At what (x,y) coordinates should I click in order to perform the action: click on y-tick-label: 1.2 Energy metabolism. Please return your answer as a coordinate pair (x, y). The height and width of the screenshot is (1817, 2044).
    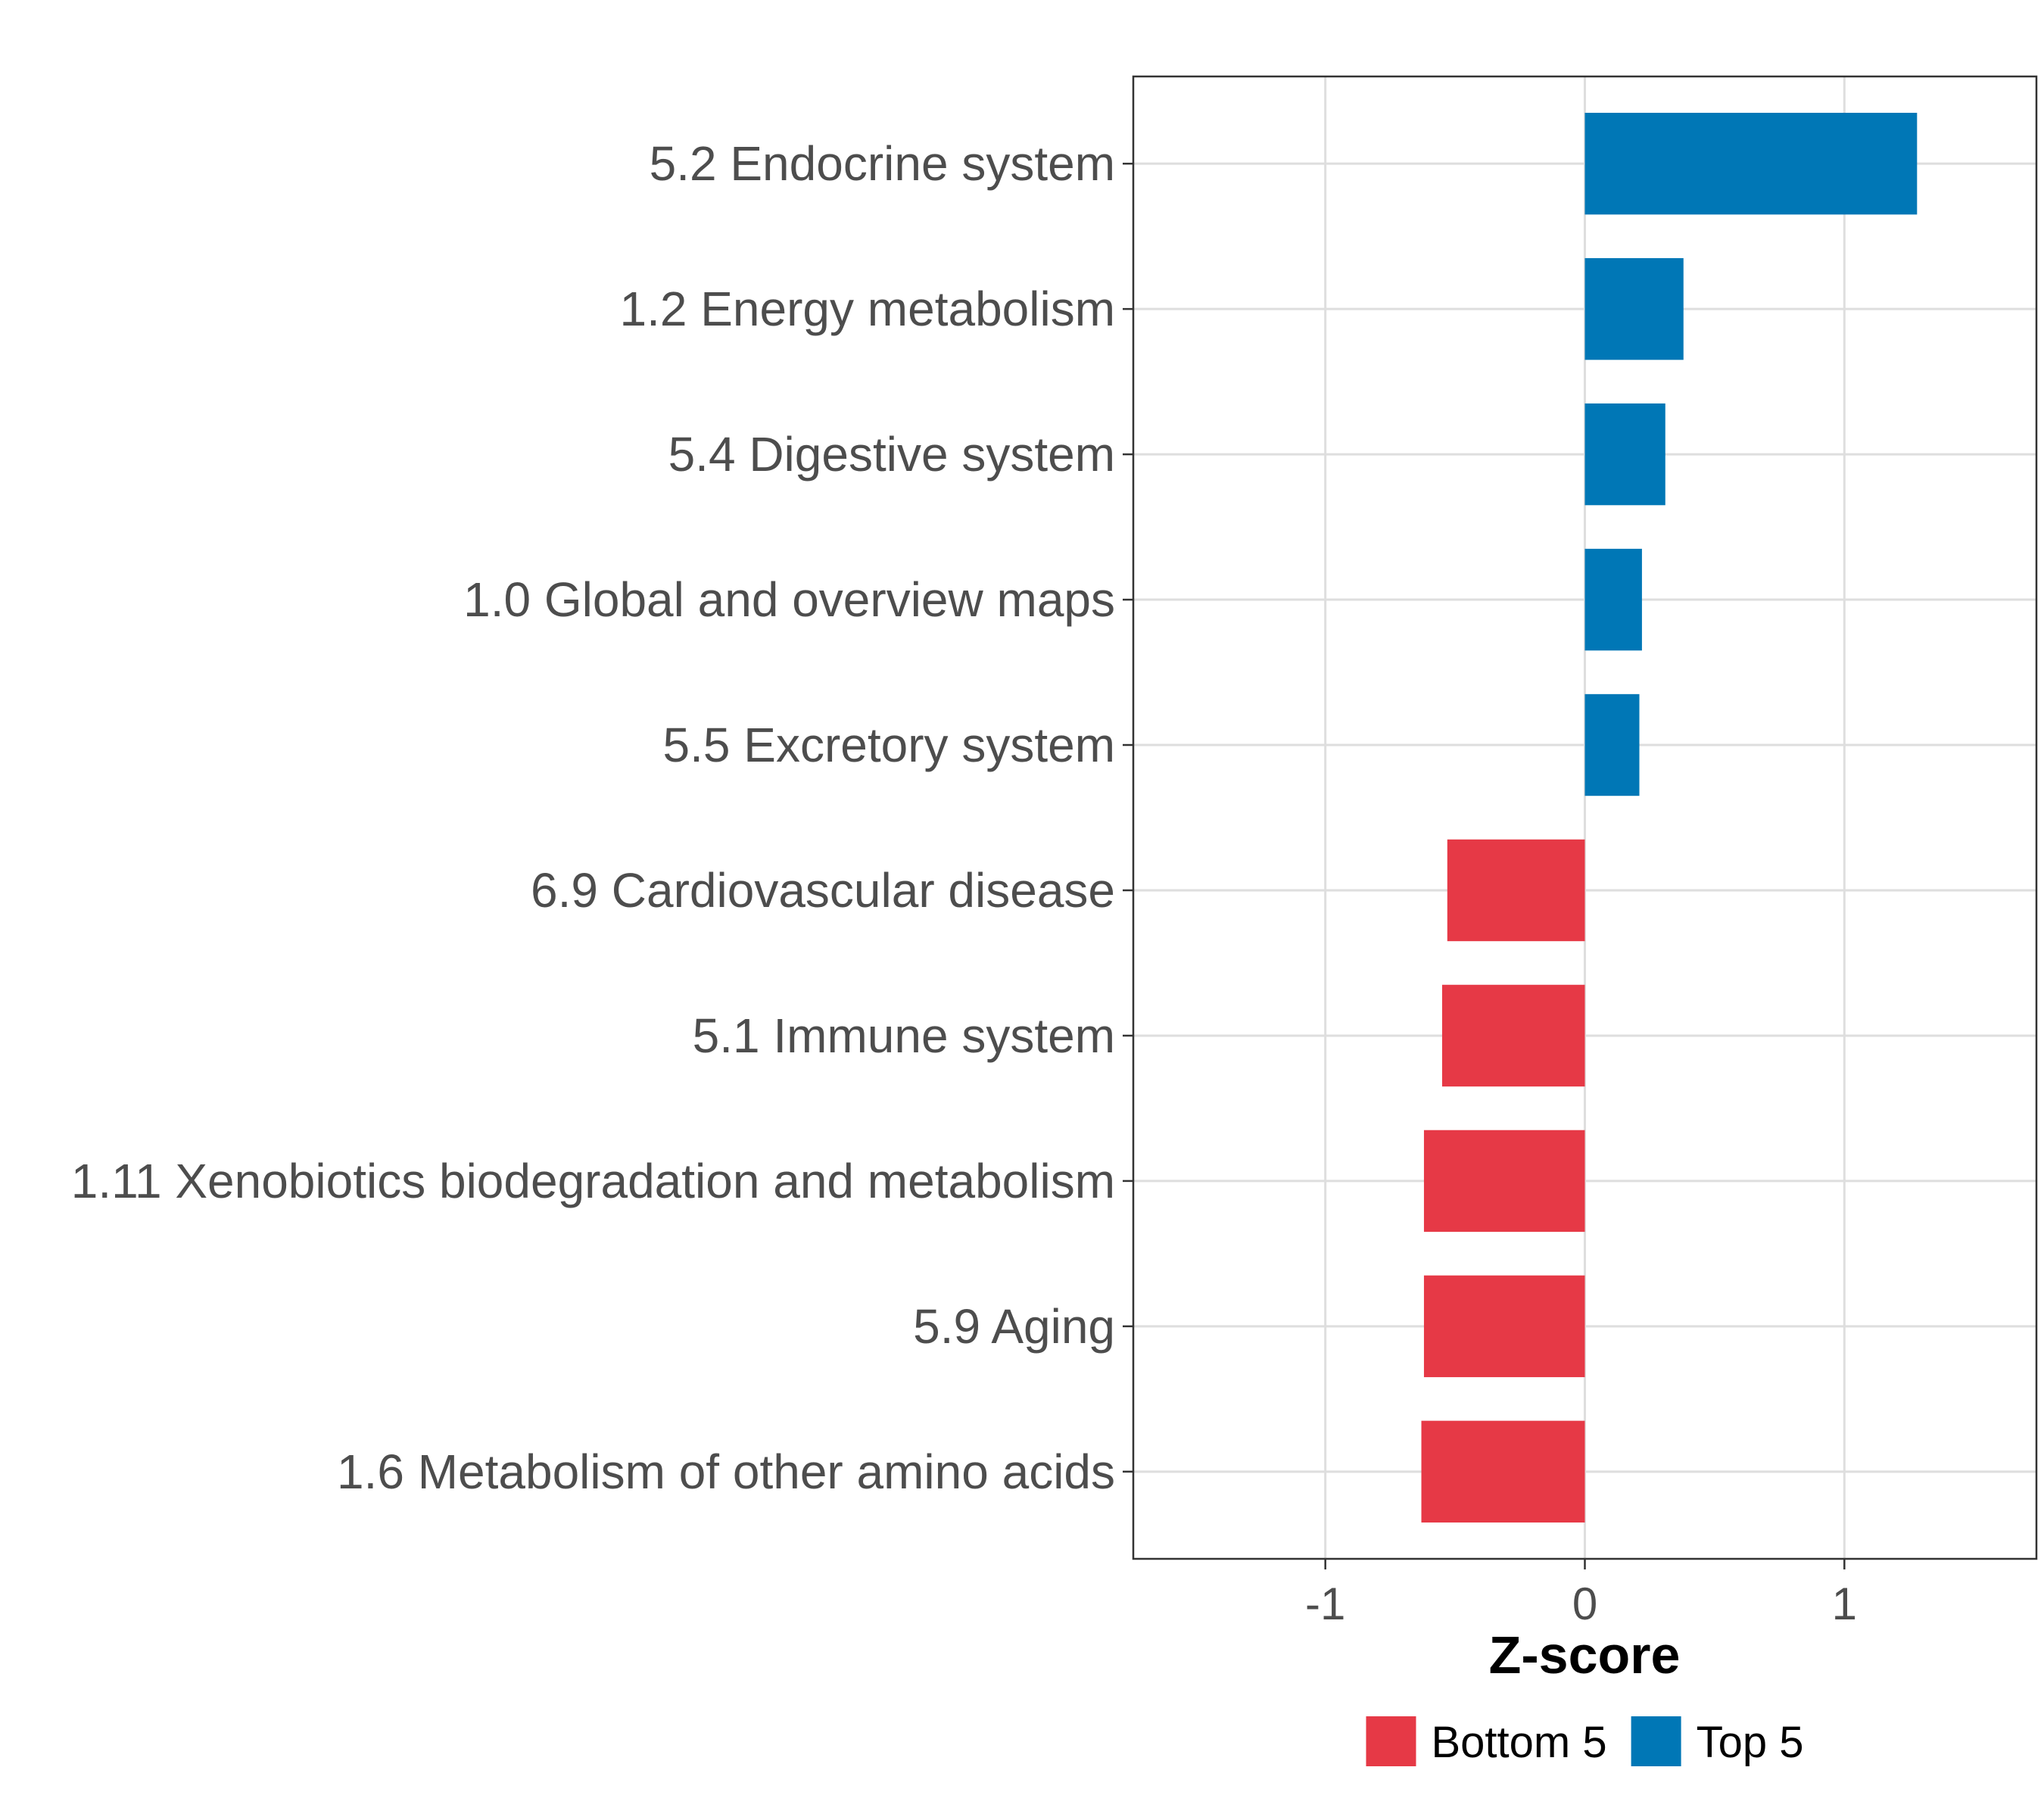
    Looking at the image, I should click on (867, 309).